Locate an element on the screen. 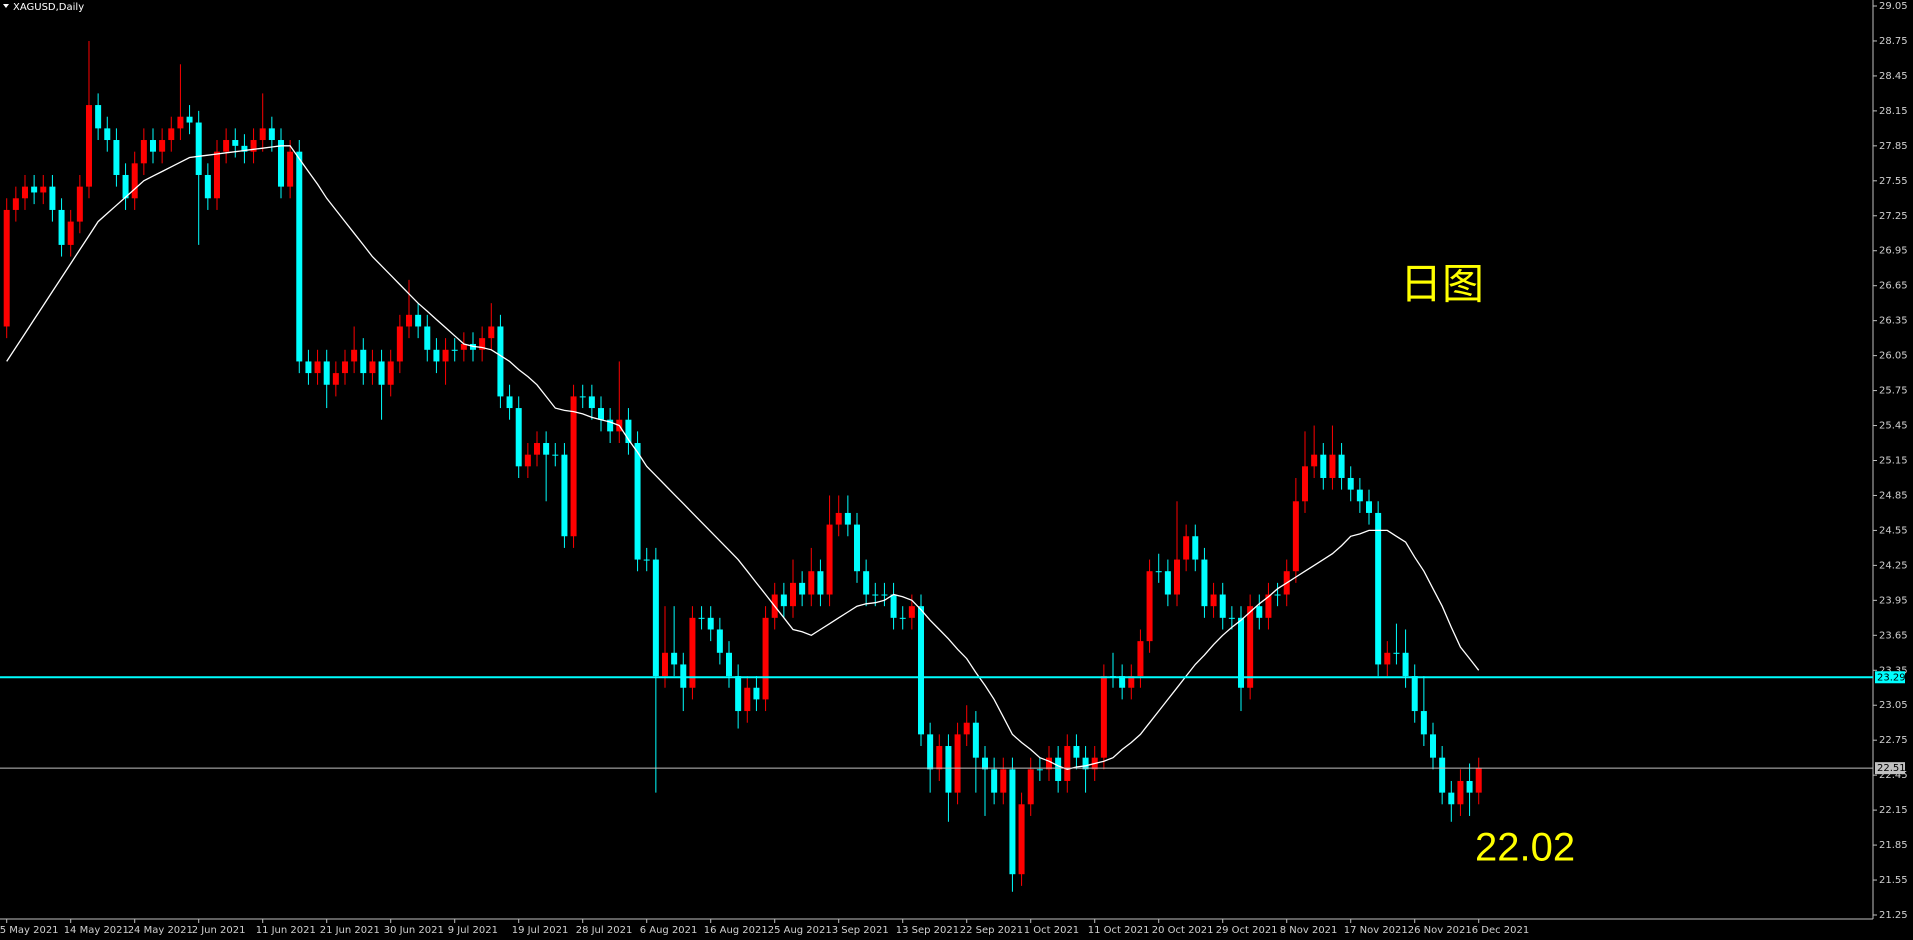  chart-title: XAGUSD,Daily is located at coordinates (48, 7).